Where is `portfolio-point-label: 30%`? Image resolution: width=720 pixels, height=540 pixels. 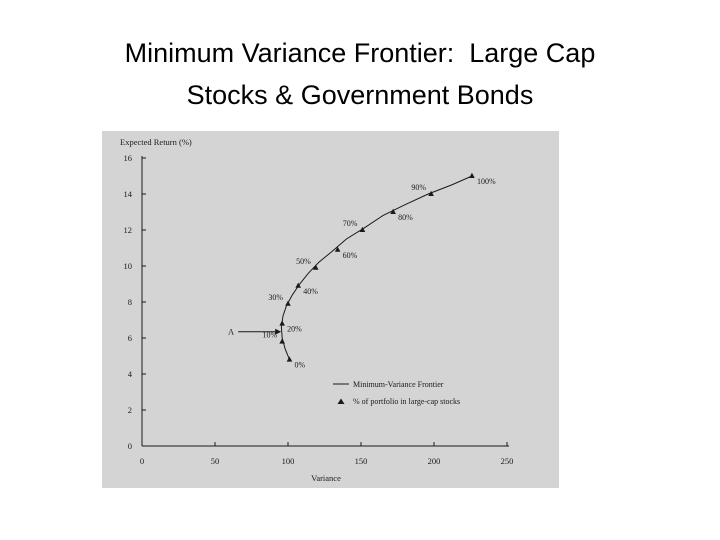 portfolio-point-label: 30% is located at coordinates (275, 297).